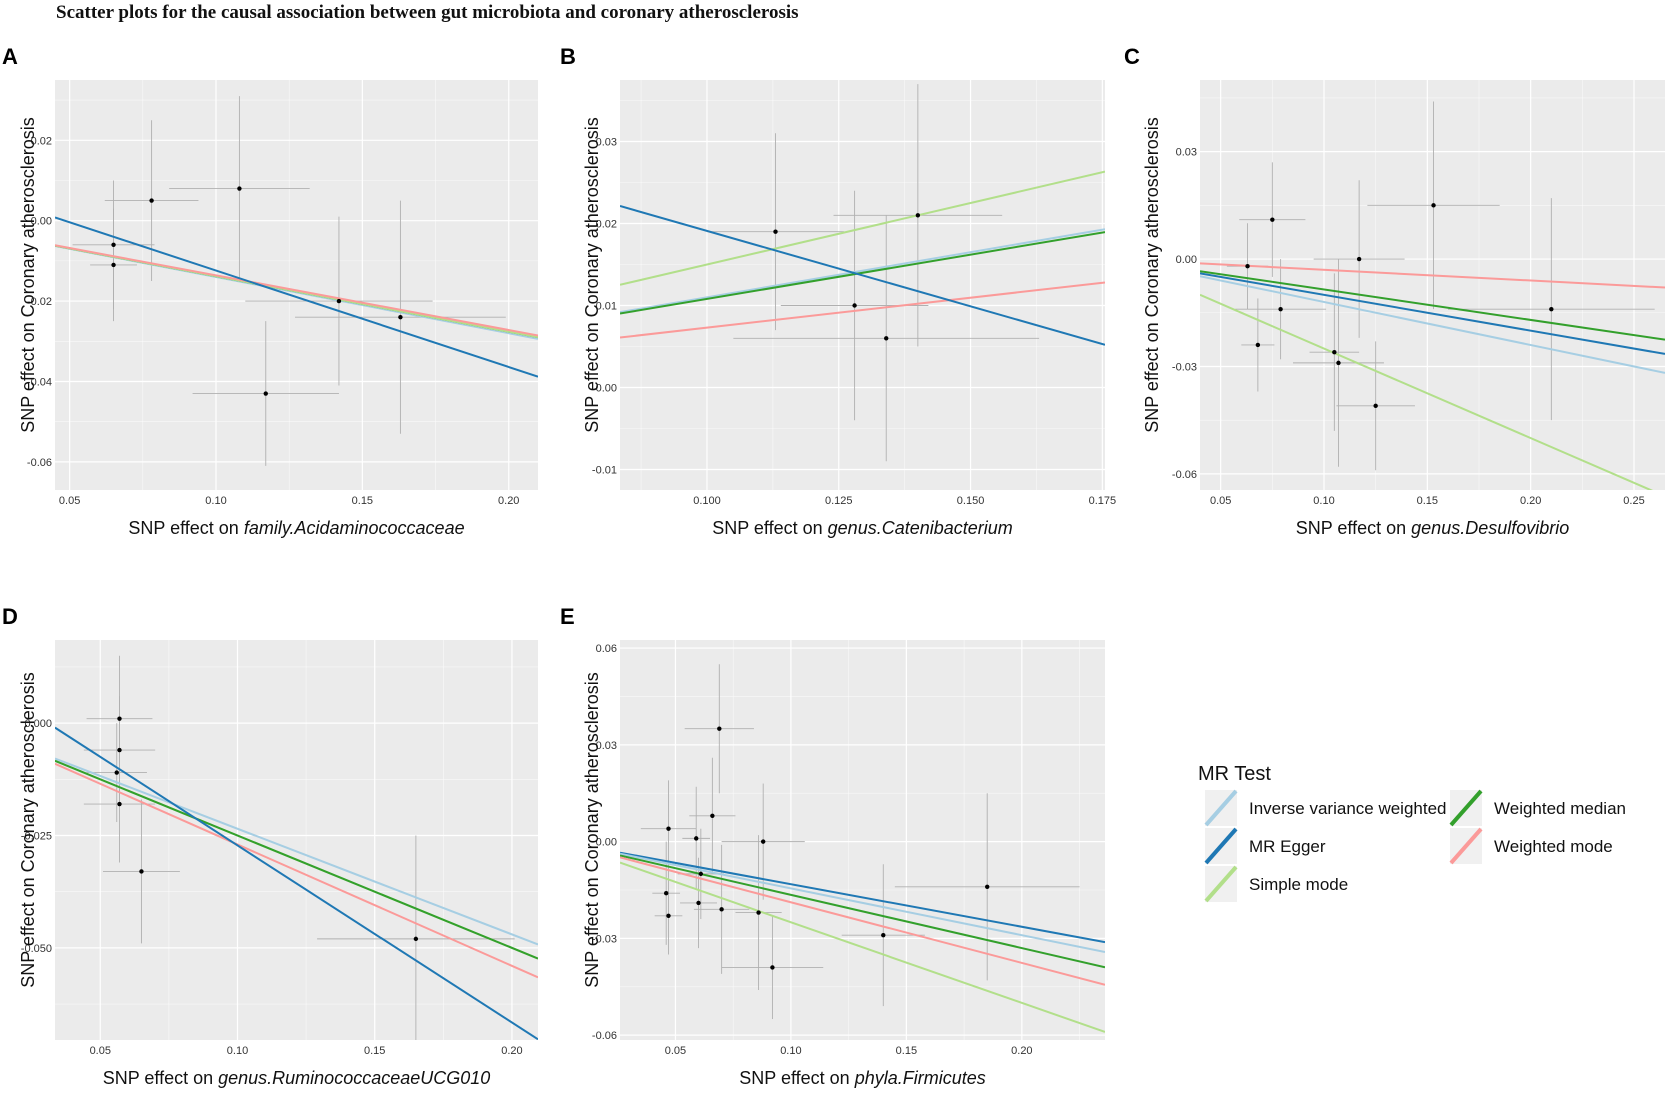 The width and height of the screenshot is (1671, 1100). I want to click on legend-key-weighted-median: Weighted median, so click(1537, 808).